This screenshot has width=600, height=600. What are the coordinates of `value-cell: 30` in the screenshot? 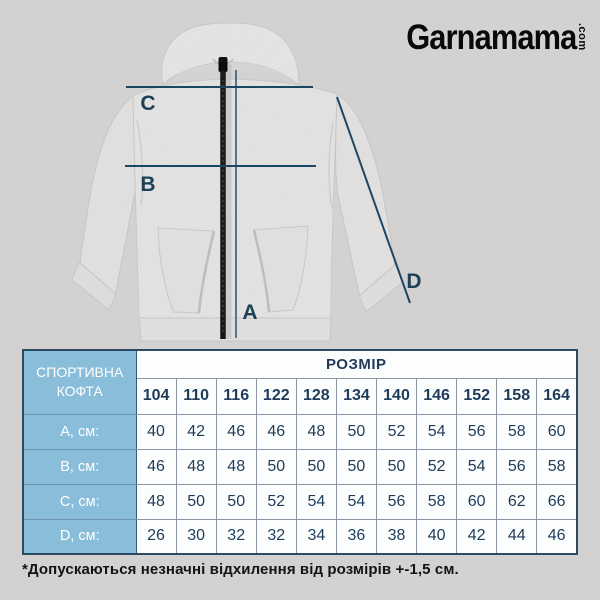 It's located at (196, 536).